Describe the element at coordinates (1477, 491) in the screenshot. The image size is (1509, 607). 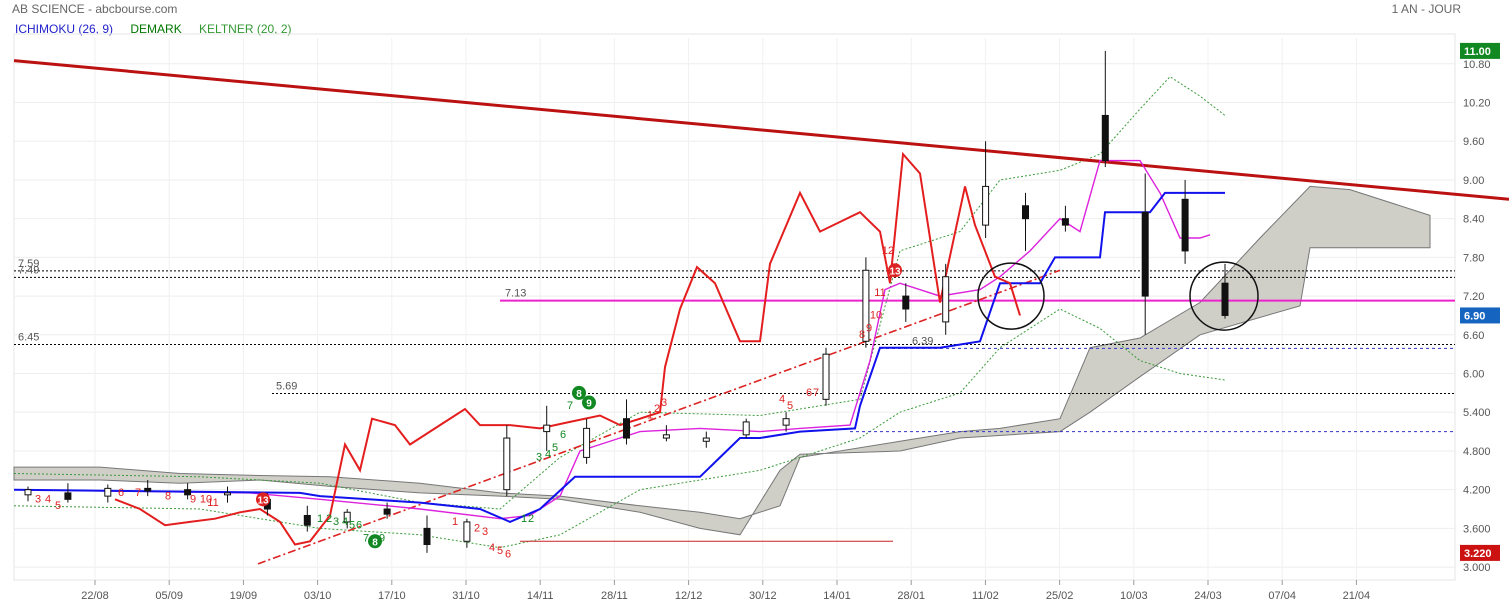
I see `y-tick-label: 4.200` at that location.